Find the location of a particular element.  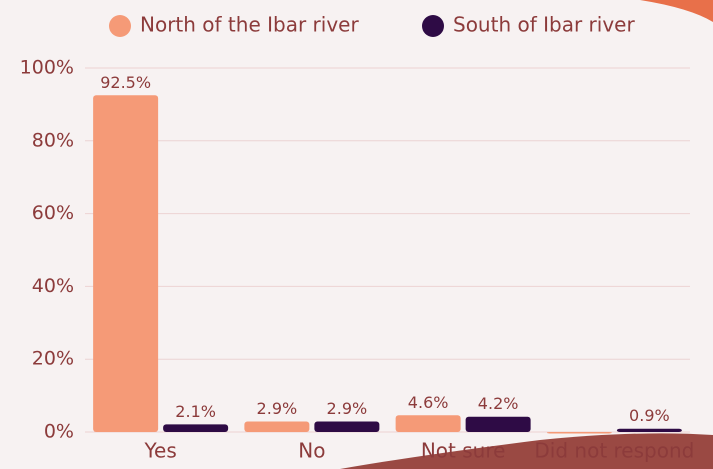

value-label: 4.6% is located at coordinates (428, 402).